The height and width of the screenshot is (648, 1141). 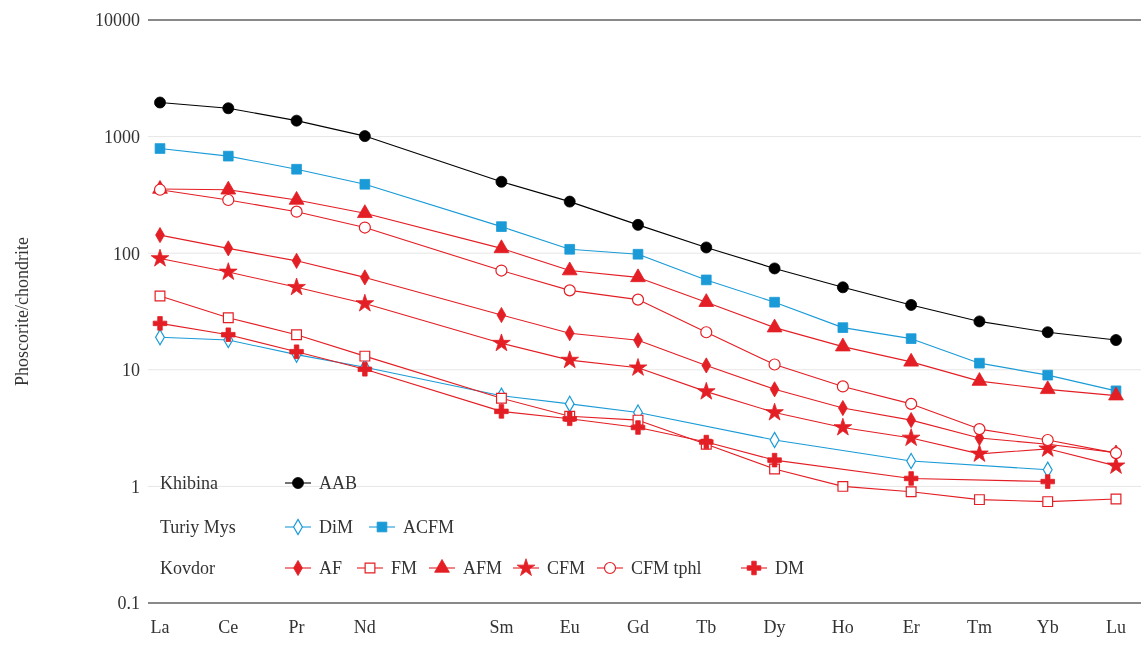 I want to click on y-tick-label: 1000, so click(x=122, y=136).